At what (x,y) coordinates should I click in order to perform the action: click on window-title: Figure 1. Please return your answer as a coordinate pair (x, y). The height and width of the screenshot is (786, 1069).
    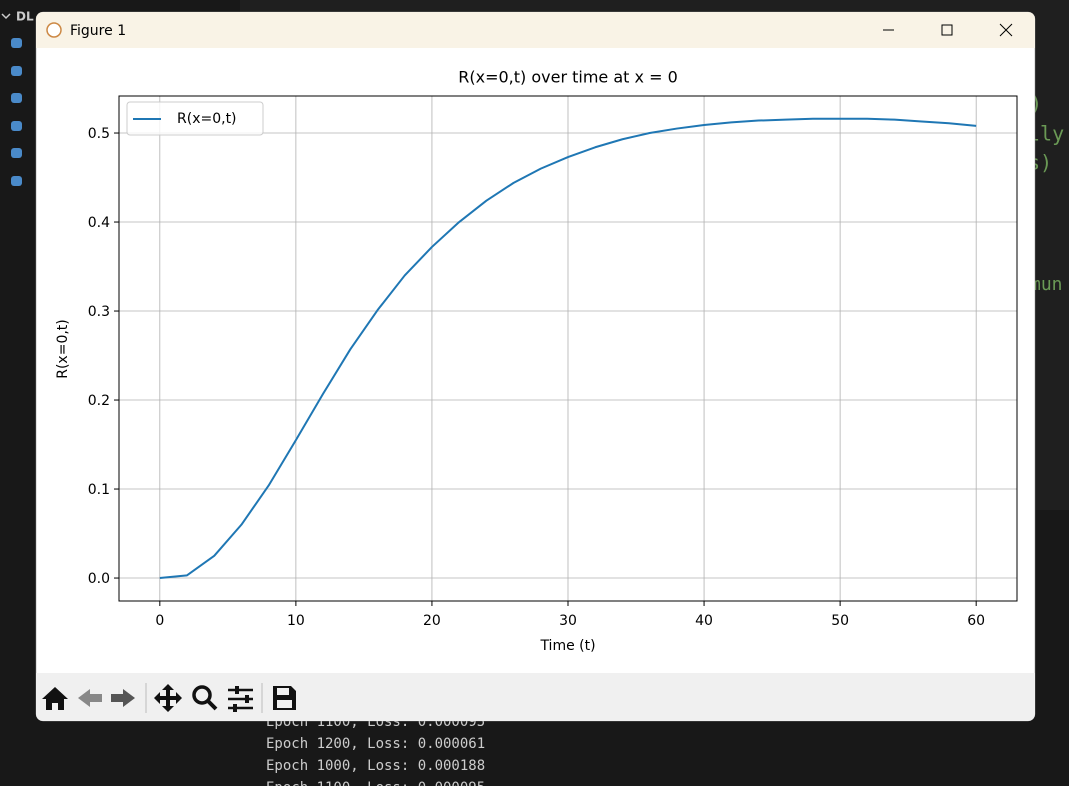
    Looking at the image, I should click on (98, 31).